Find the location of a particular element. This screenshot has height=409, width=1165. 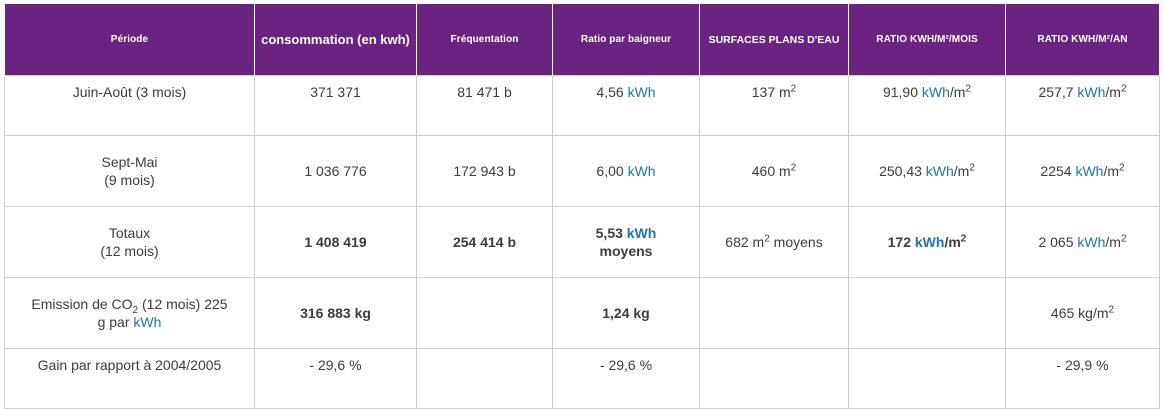

ratio-cell: 5,53 kWh moyens is located at coordinates (626, 242).